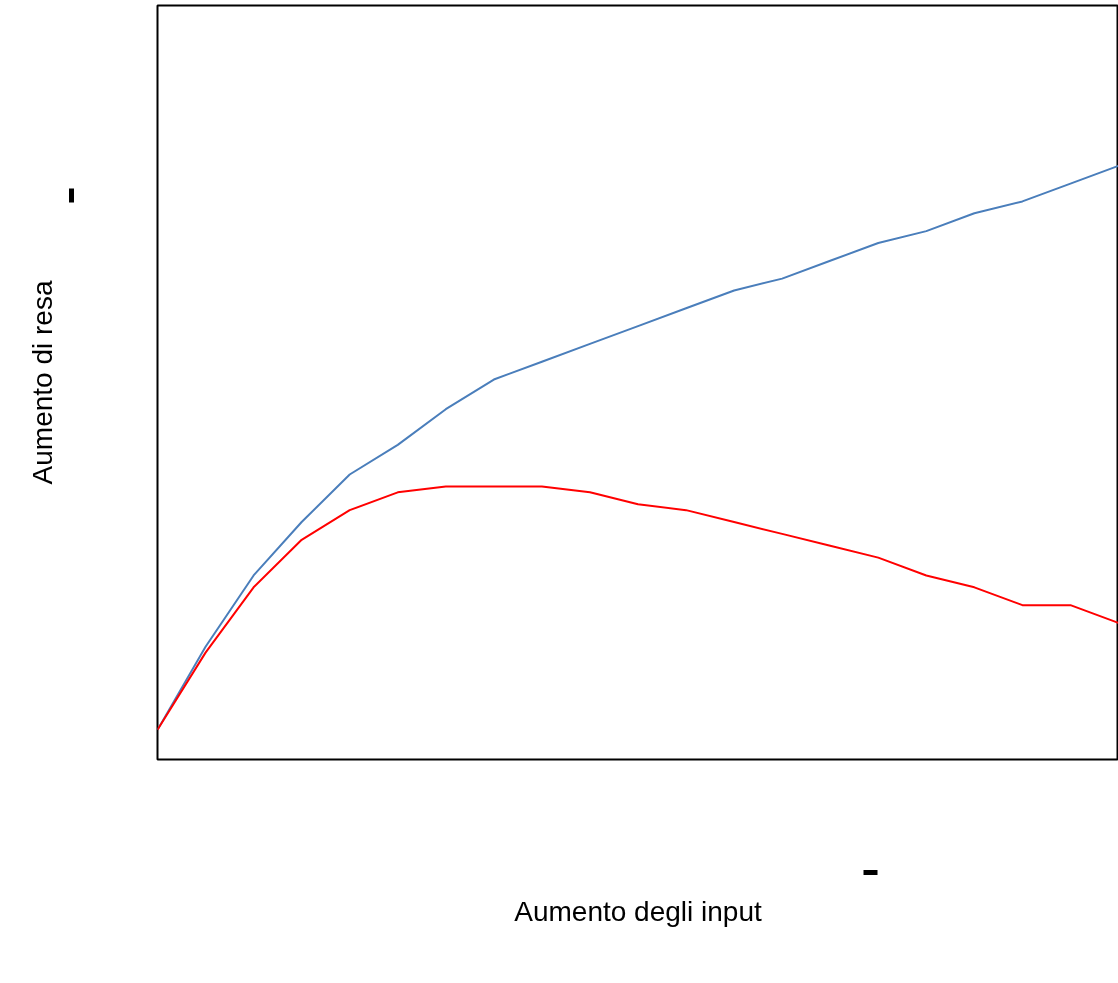 Image resolution: width=1118 pixels, height=983 pixels. I want to click on x-axis-title: Aumento degli input, so click(638, 911).